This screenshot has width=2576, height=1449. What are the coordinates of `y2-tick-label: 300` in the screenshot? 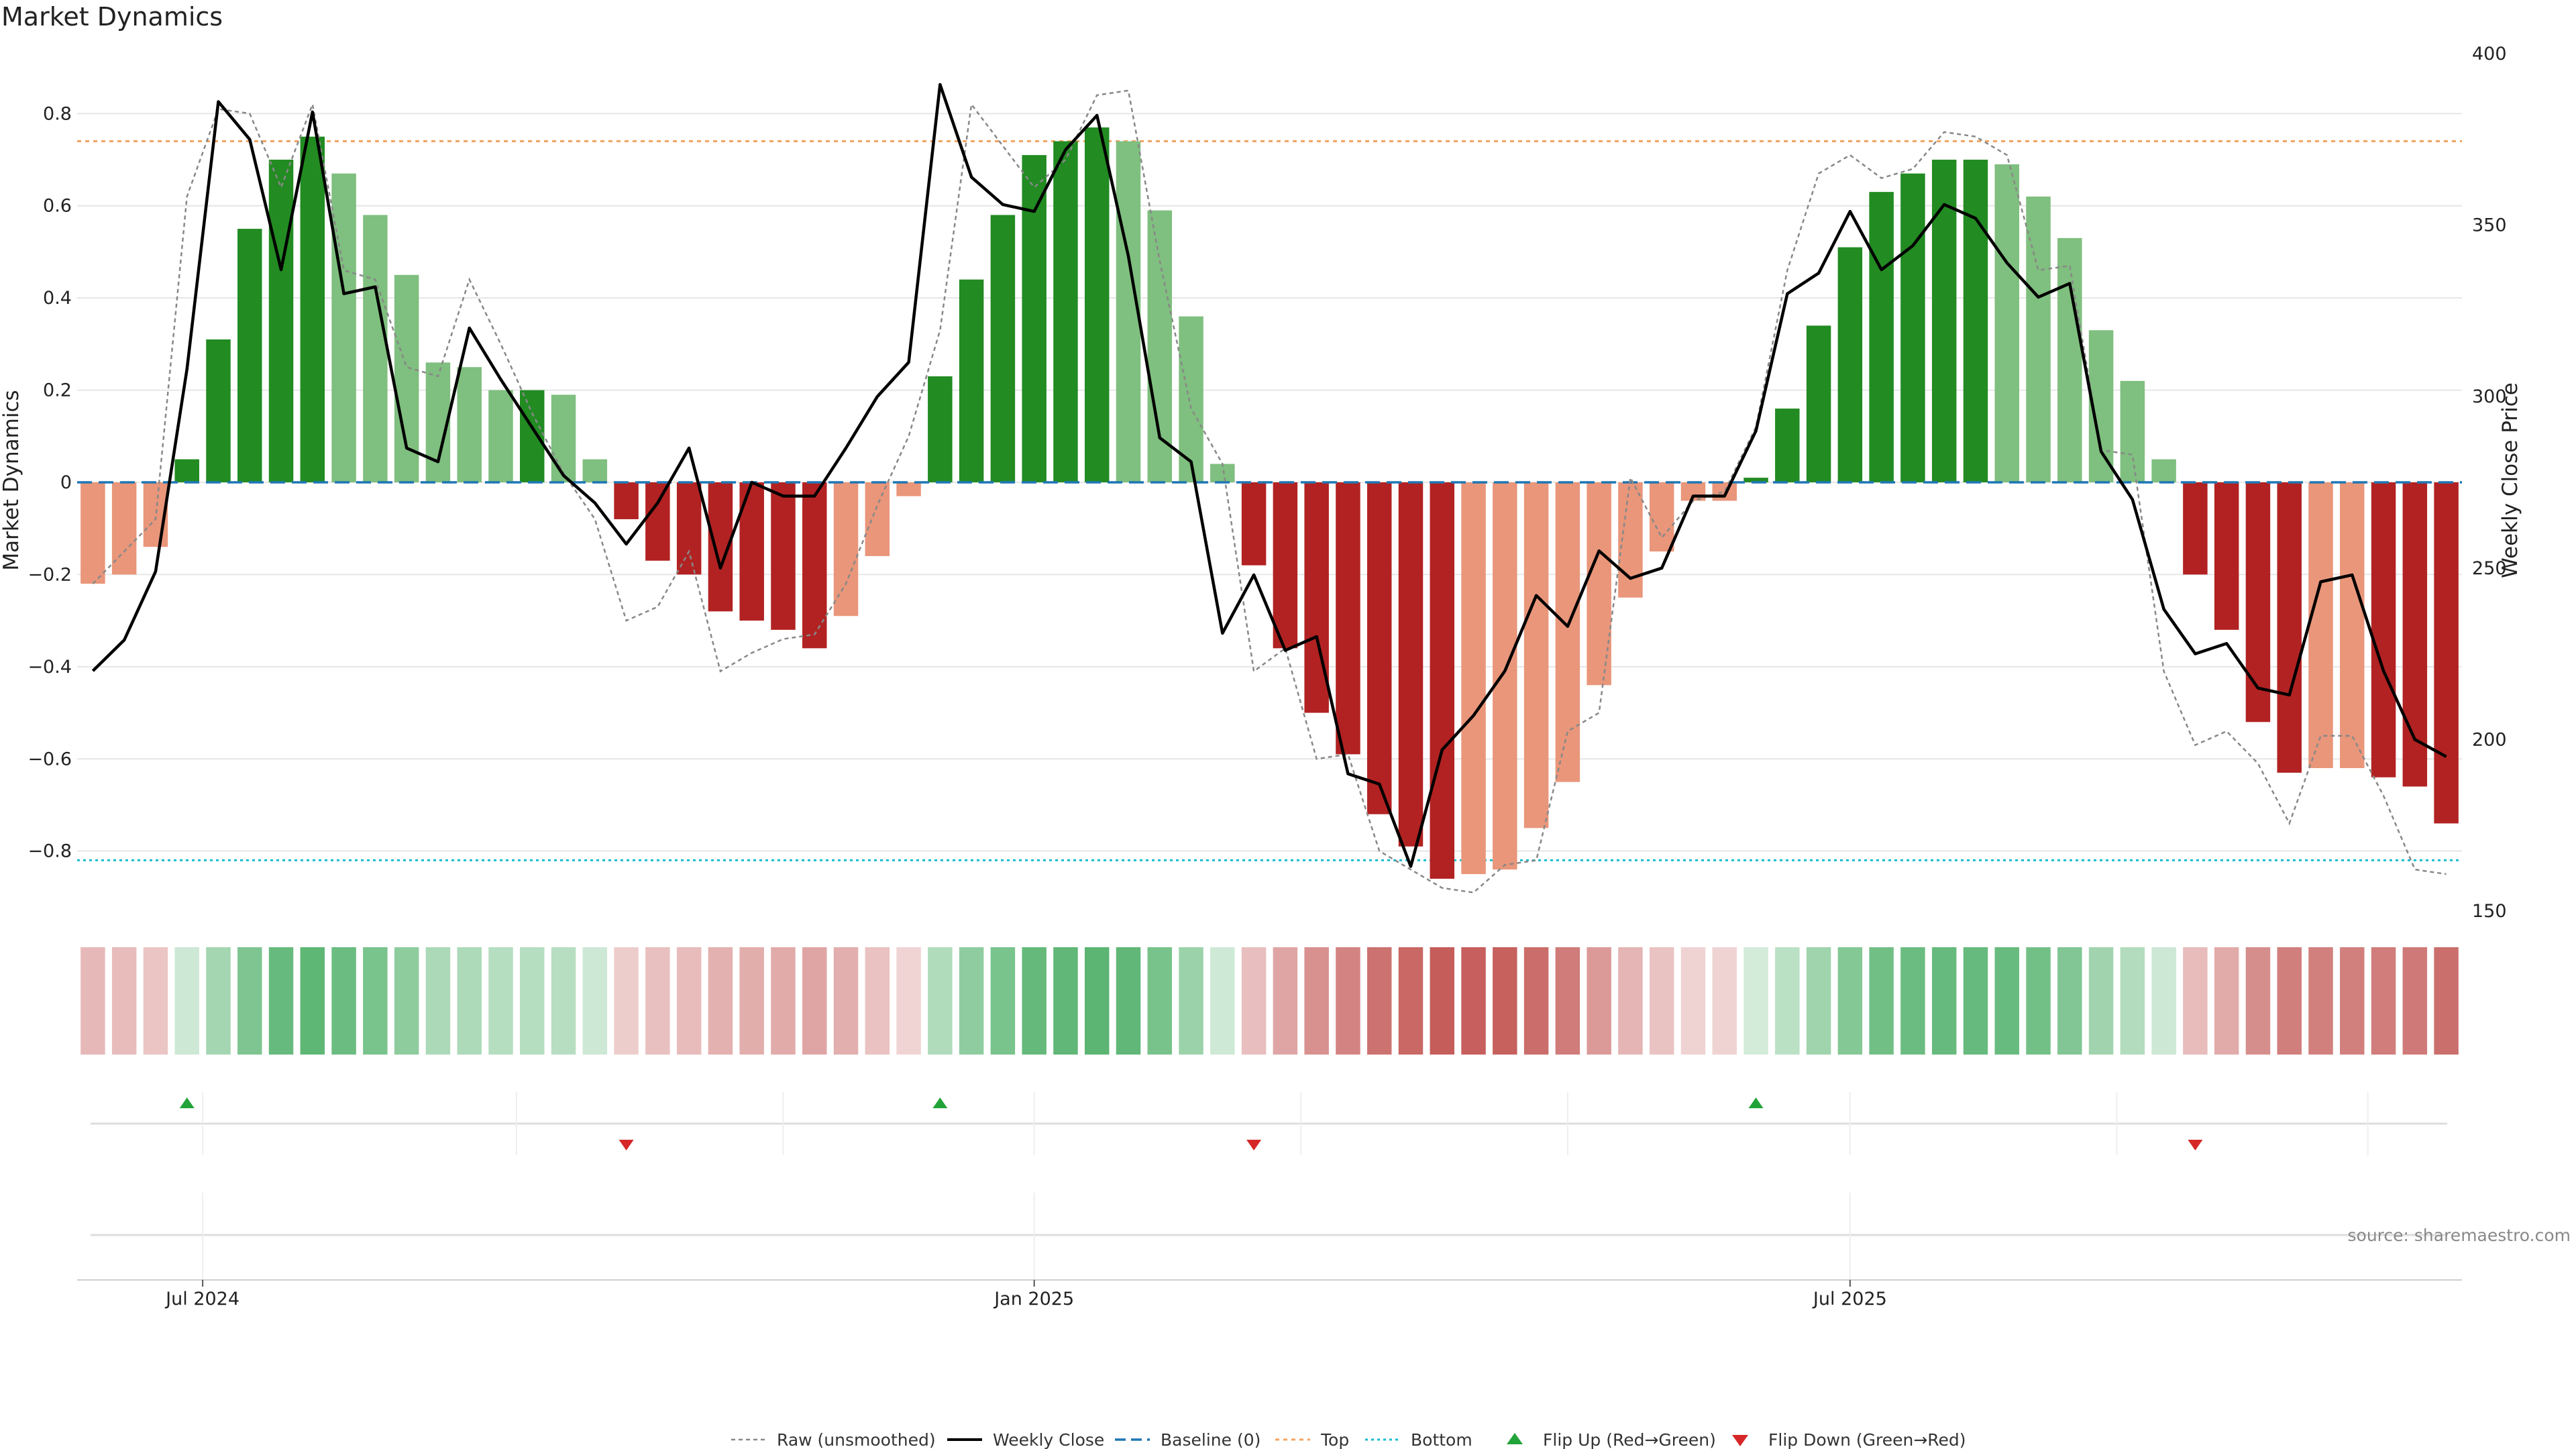 It's located at (2489, 396).